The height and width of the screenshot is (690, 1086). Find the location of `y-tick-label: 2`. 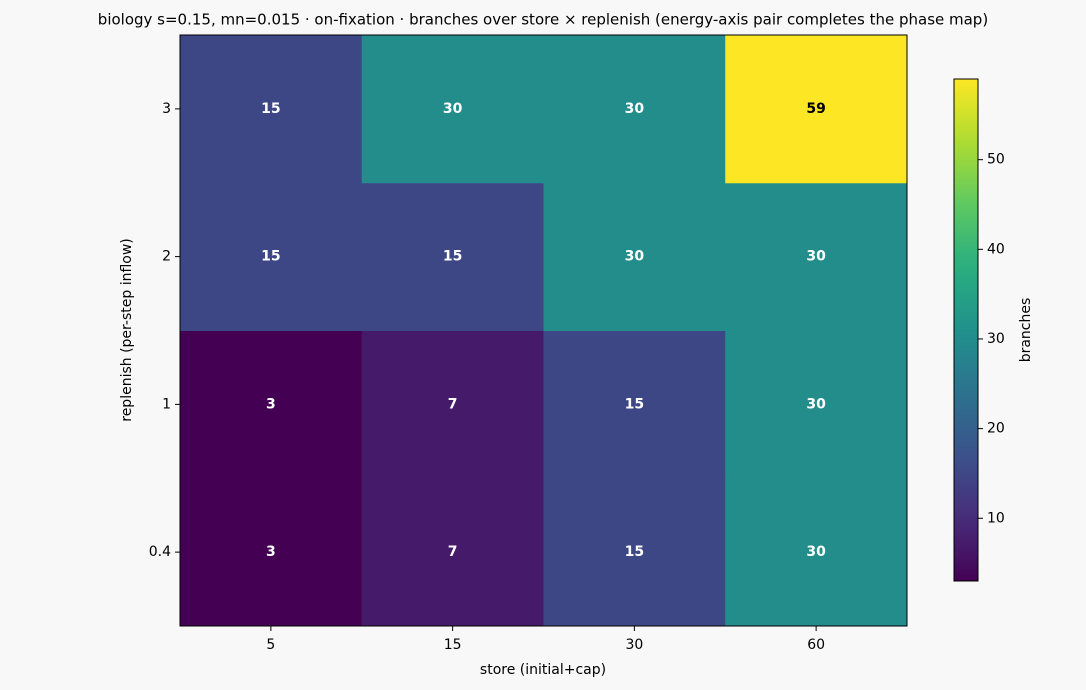

y-tick-label: 2 is located at coordinates (166, 257).